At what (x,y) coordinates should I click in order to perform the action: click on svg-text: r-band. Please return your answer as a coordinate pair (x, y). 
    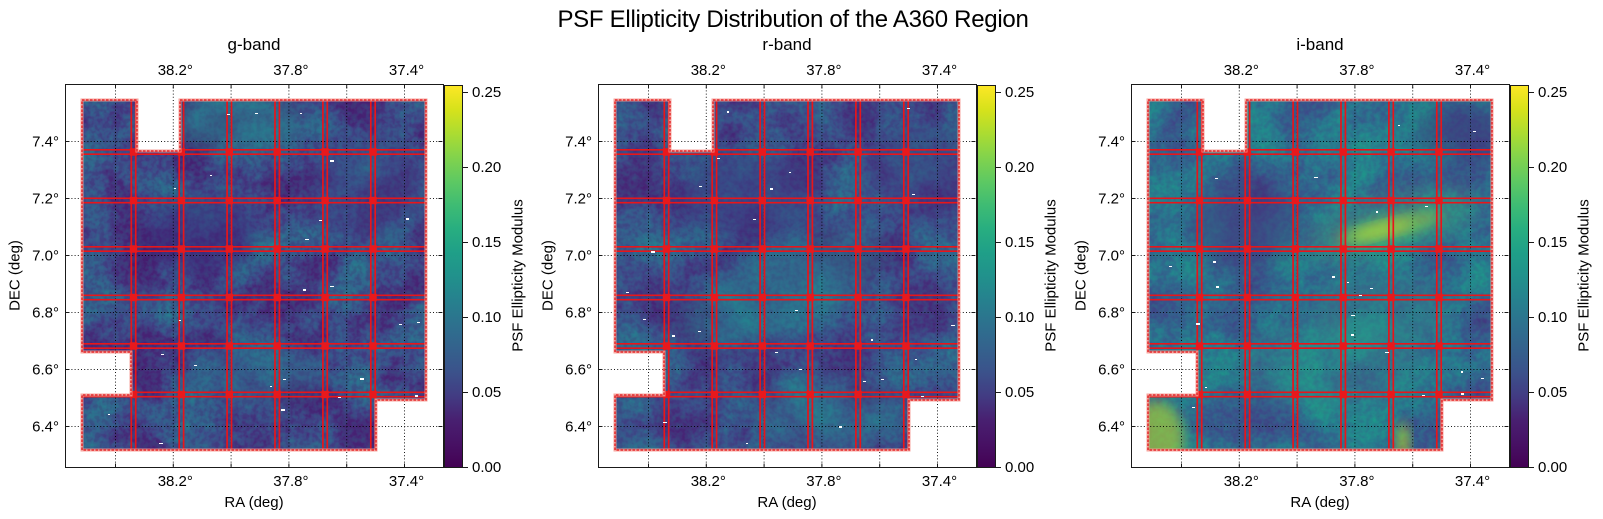
    Looking at the image, I should click on (786, 44).